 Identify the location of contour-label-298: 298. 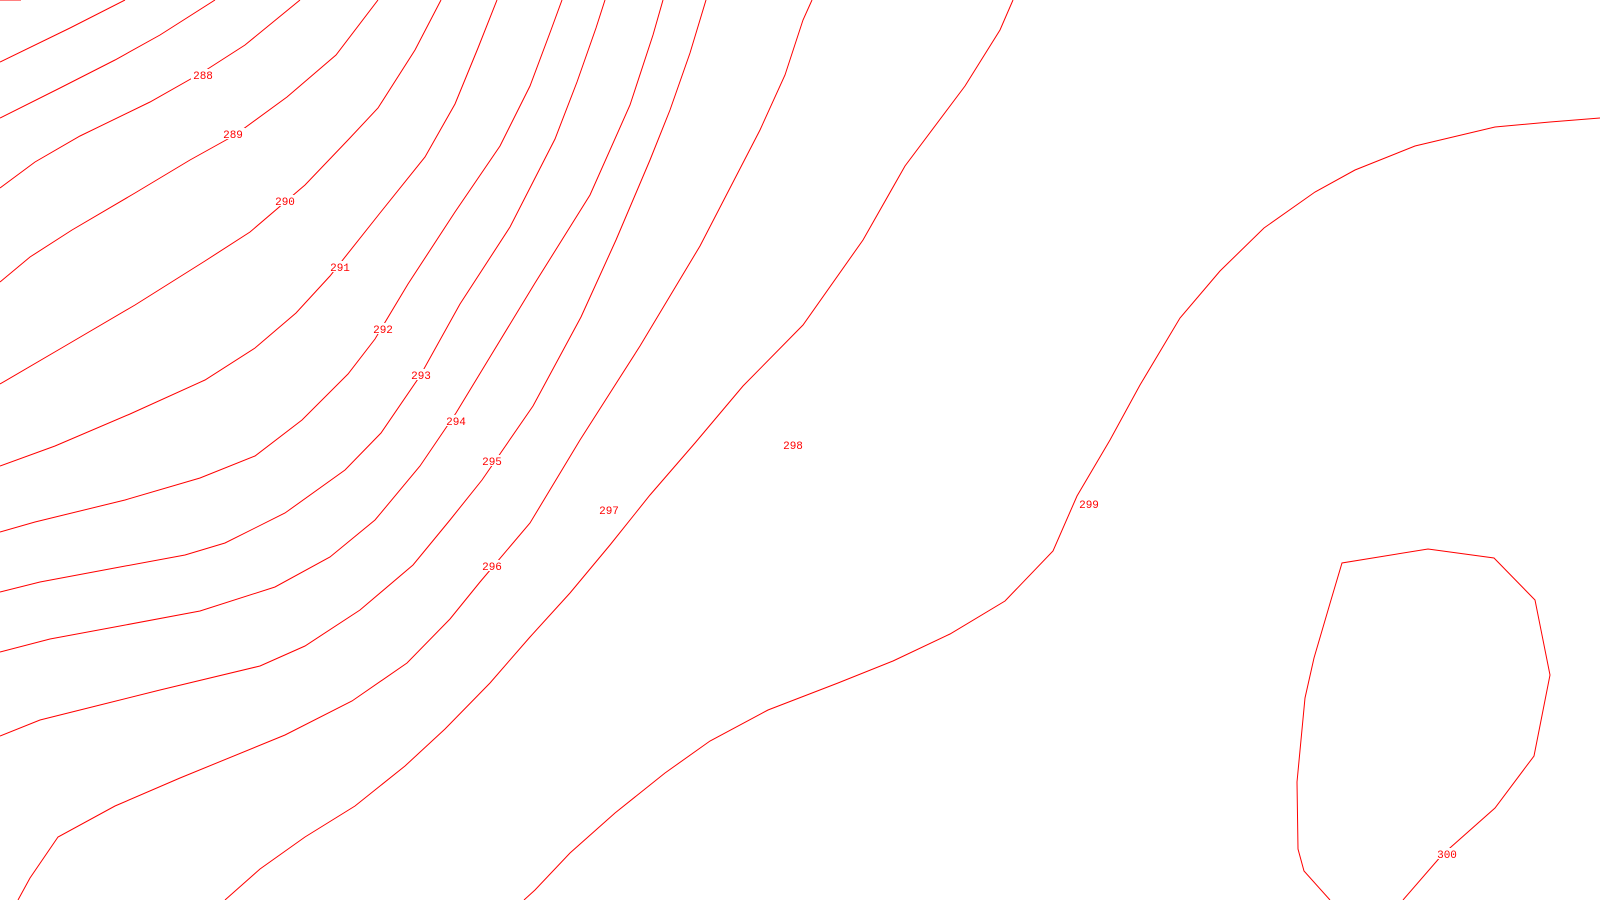
(793, 447).